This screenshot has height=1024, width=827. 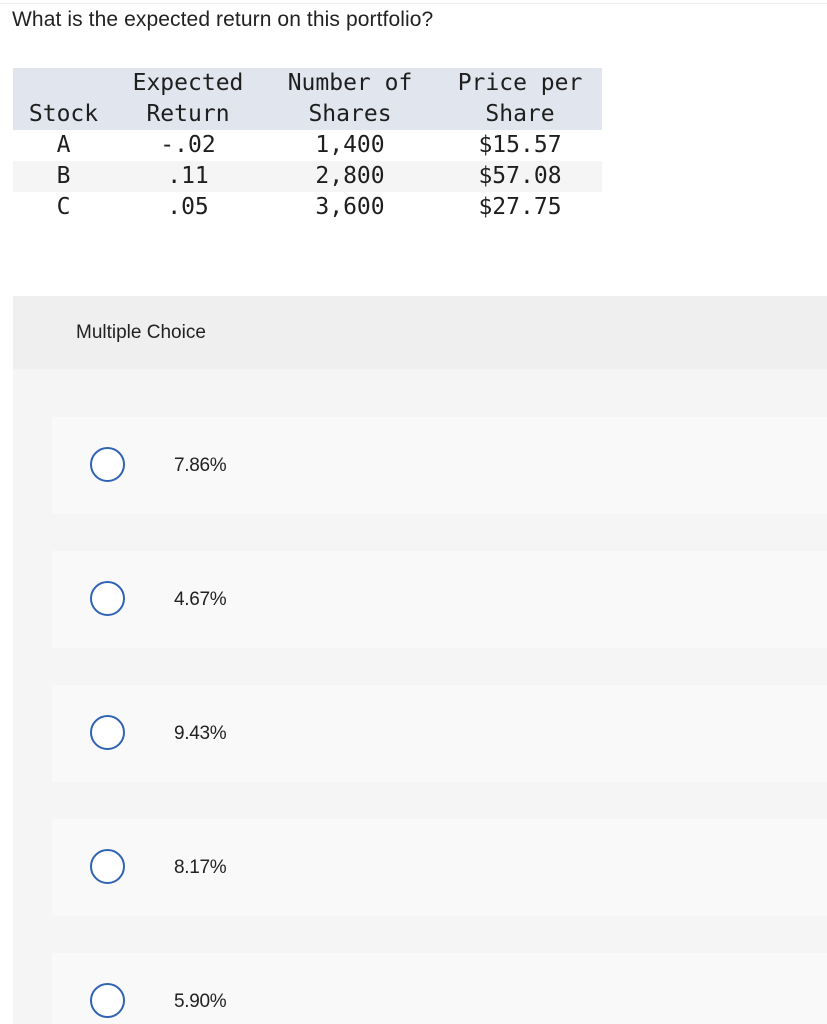 What do you see at coordinates (307, 207) in the screenshot?
I see `table-row: C .05 3,600 $27.75` at bounding box center [307, 207].